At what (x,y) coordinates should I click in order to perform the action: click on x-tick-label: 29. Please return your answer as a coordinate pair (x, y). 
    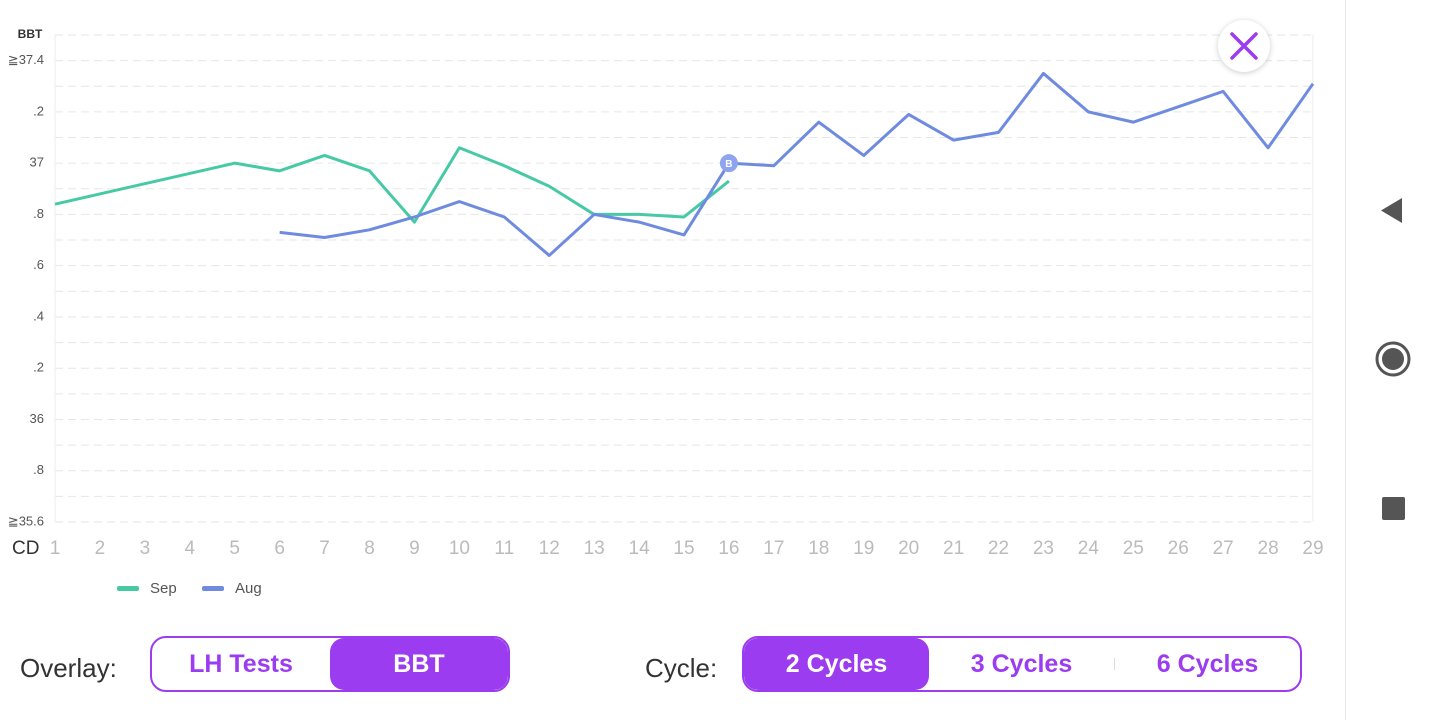
    Looking at the image, I should click on (1312, 548).